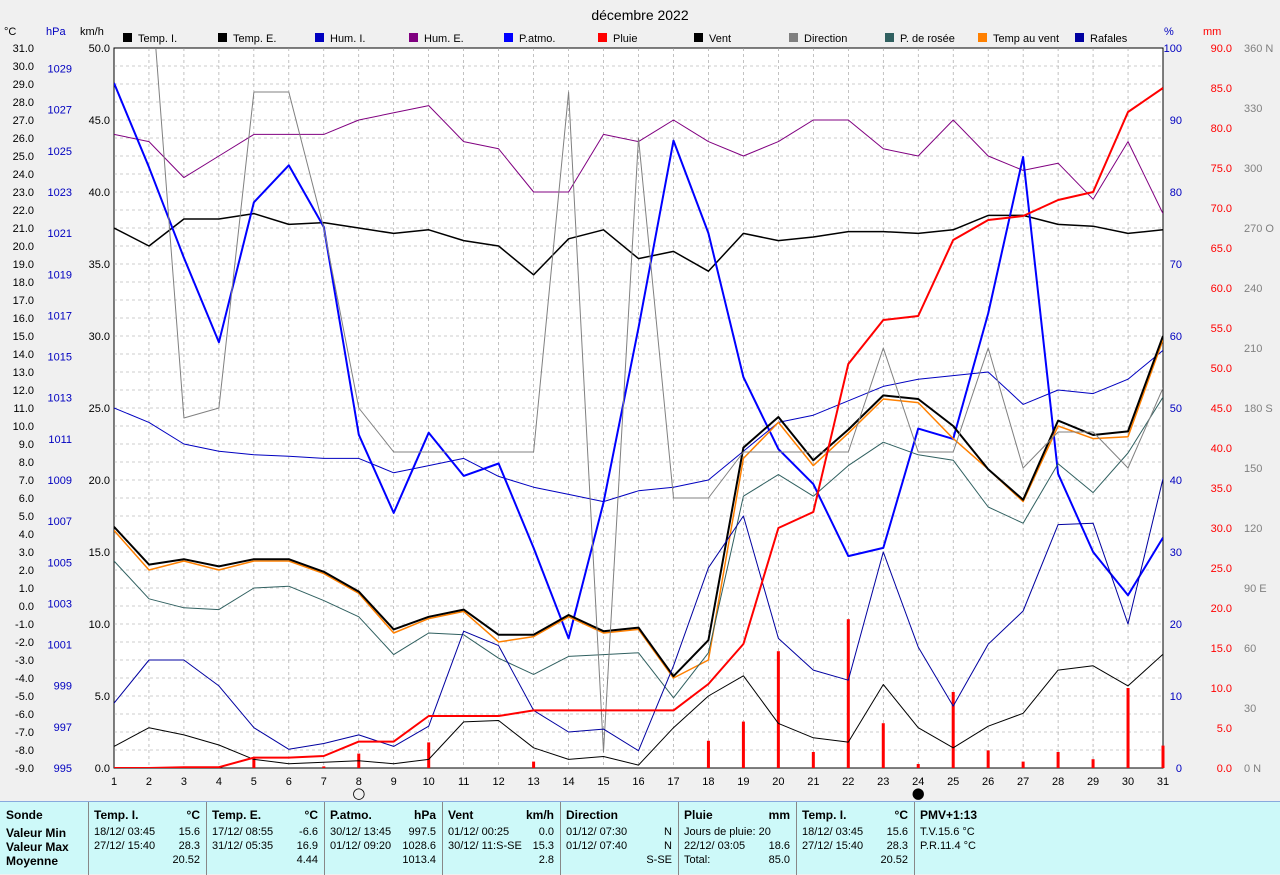 Image resolution: width=1280 pixels, height=875 pixels. Describe the element at coordinates (361, 846) in the screenshot. I see `stats-cell-date: 01/12/ 09:20` at that location.